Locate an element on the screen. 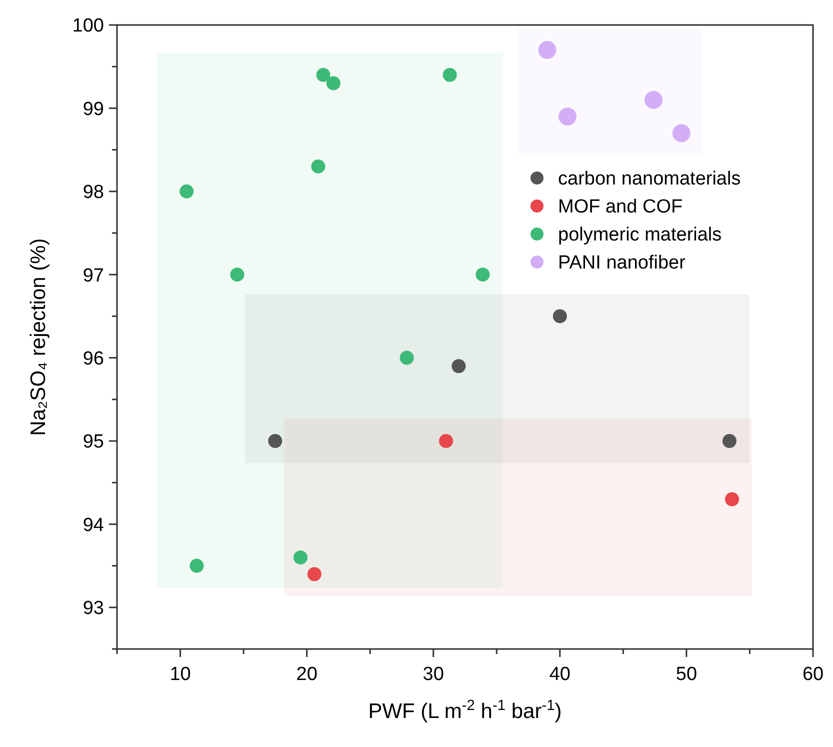  y-tick-label: 93 is located at coordinates (93, 609).